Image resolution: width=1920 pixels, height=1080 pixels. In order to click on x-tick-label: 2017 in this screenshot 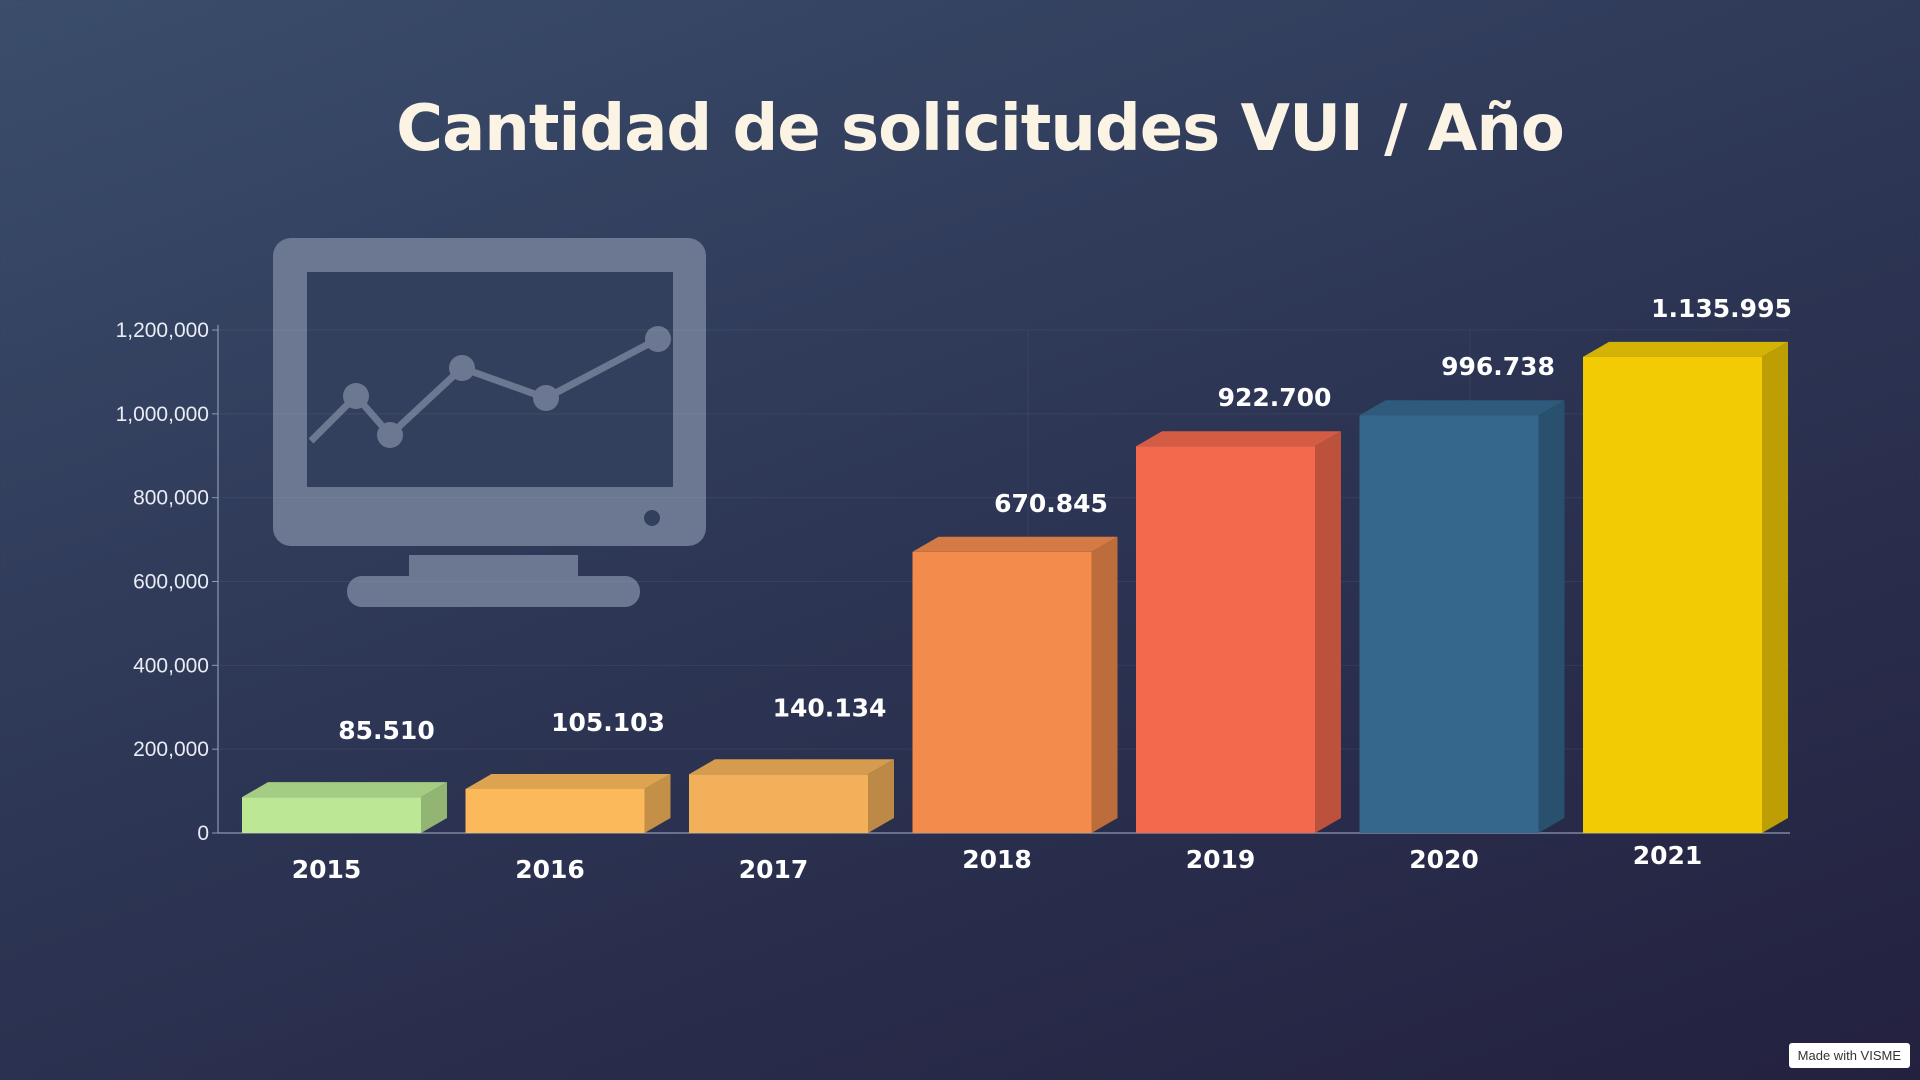, I will do `click(774, 869)`.